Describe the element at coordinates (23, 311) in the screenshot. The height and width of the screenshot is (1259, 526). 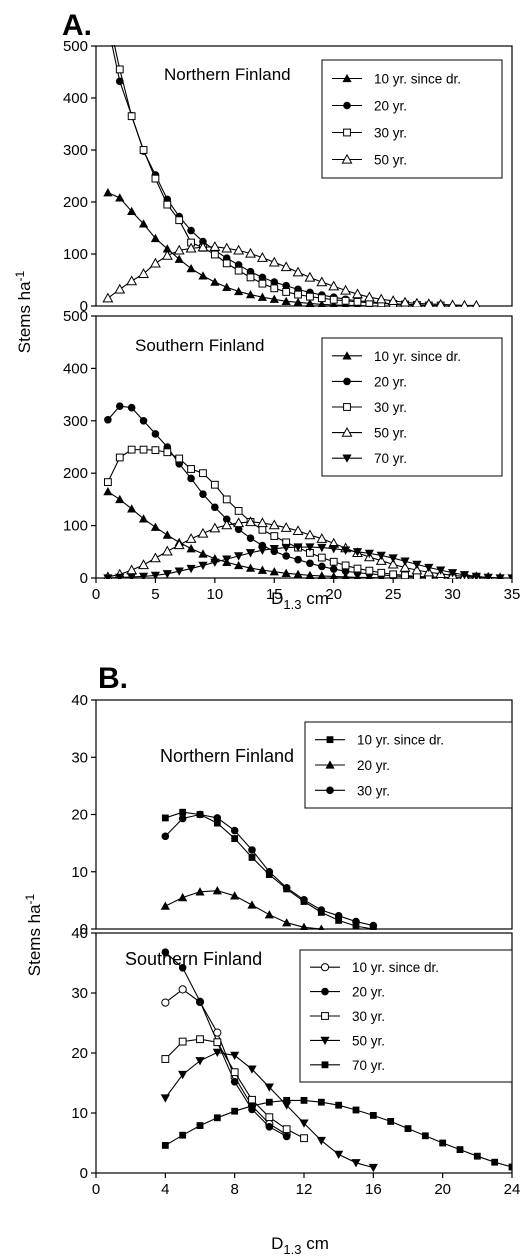
I see `y-axis-title-a: Stems ha-1` at that location.